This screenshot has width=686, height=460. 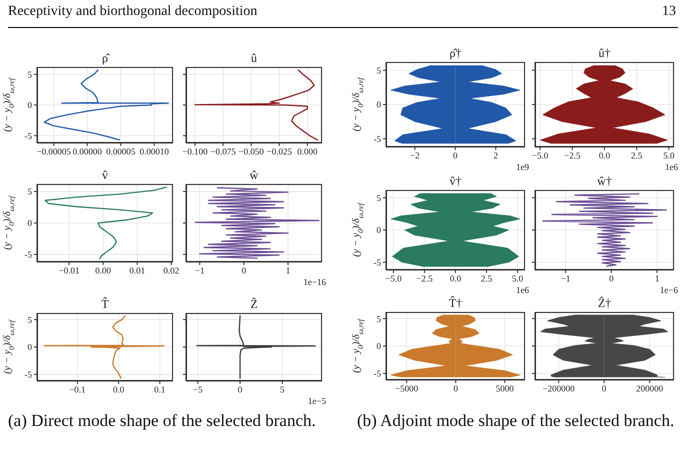 What do you see at coordinates (415, 155) in the screenshot?
I see `x-tick-label: −2` at bounding box center [415, 155].